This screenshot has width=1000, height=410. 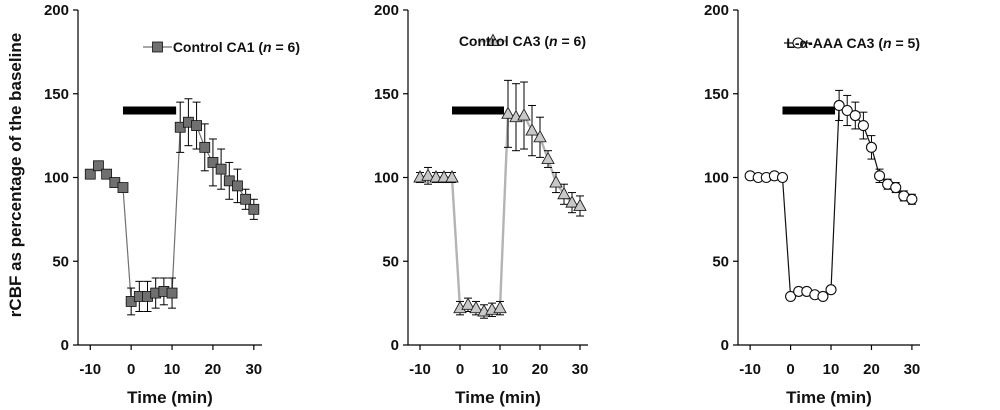 I want to click on legend: Control CA3 (n = 6), so click(x=522, y=41).